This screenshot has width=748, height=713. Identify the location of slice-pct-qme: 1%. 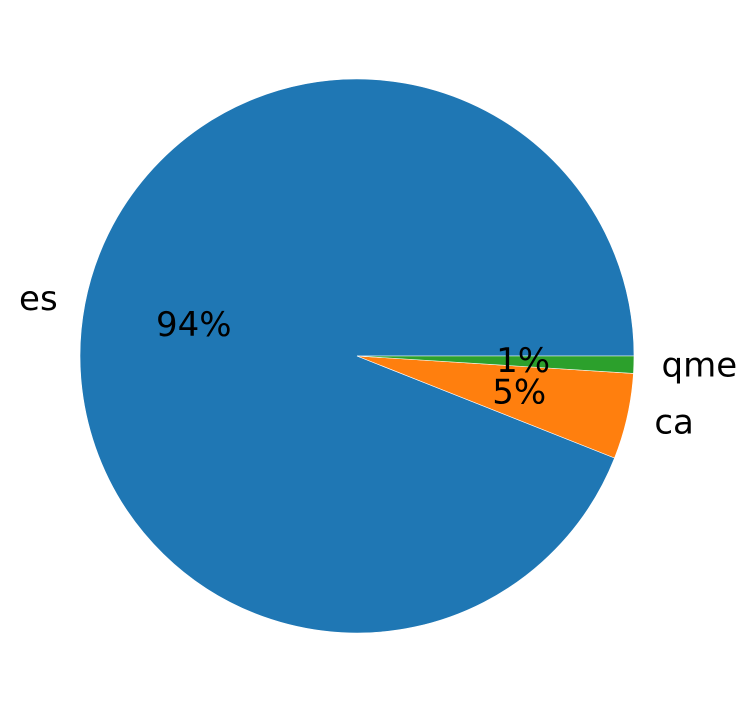
(523, 361).